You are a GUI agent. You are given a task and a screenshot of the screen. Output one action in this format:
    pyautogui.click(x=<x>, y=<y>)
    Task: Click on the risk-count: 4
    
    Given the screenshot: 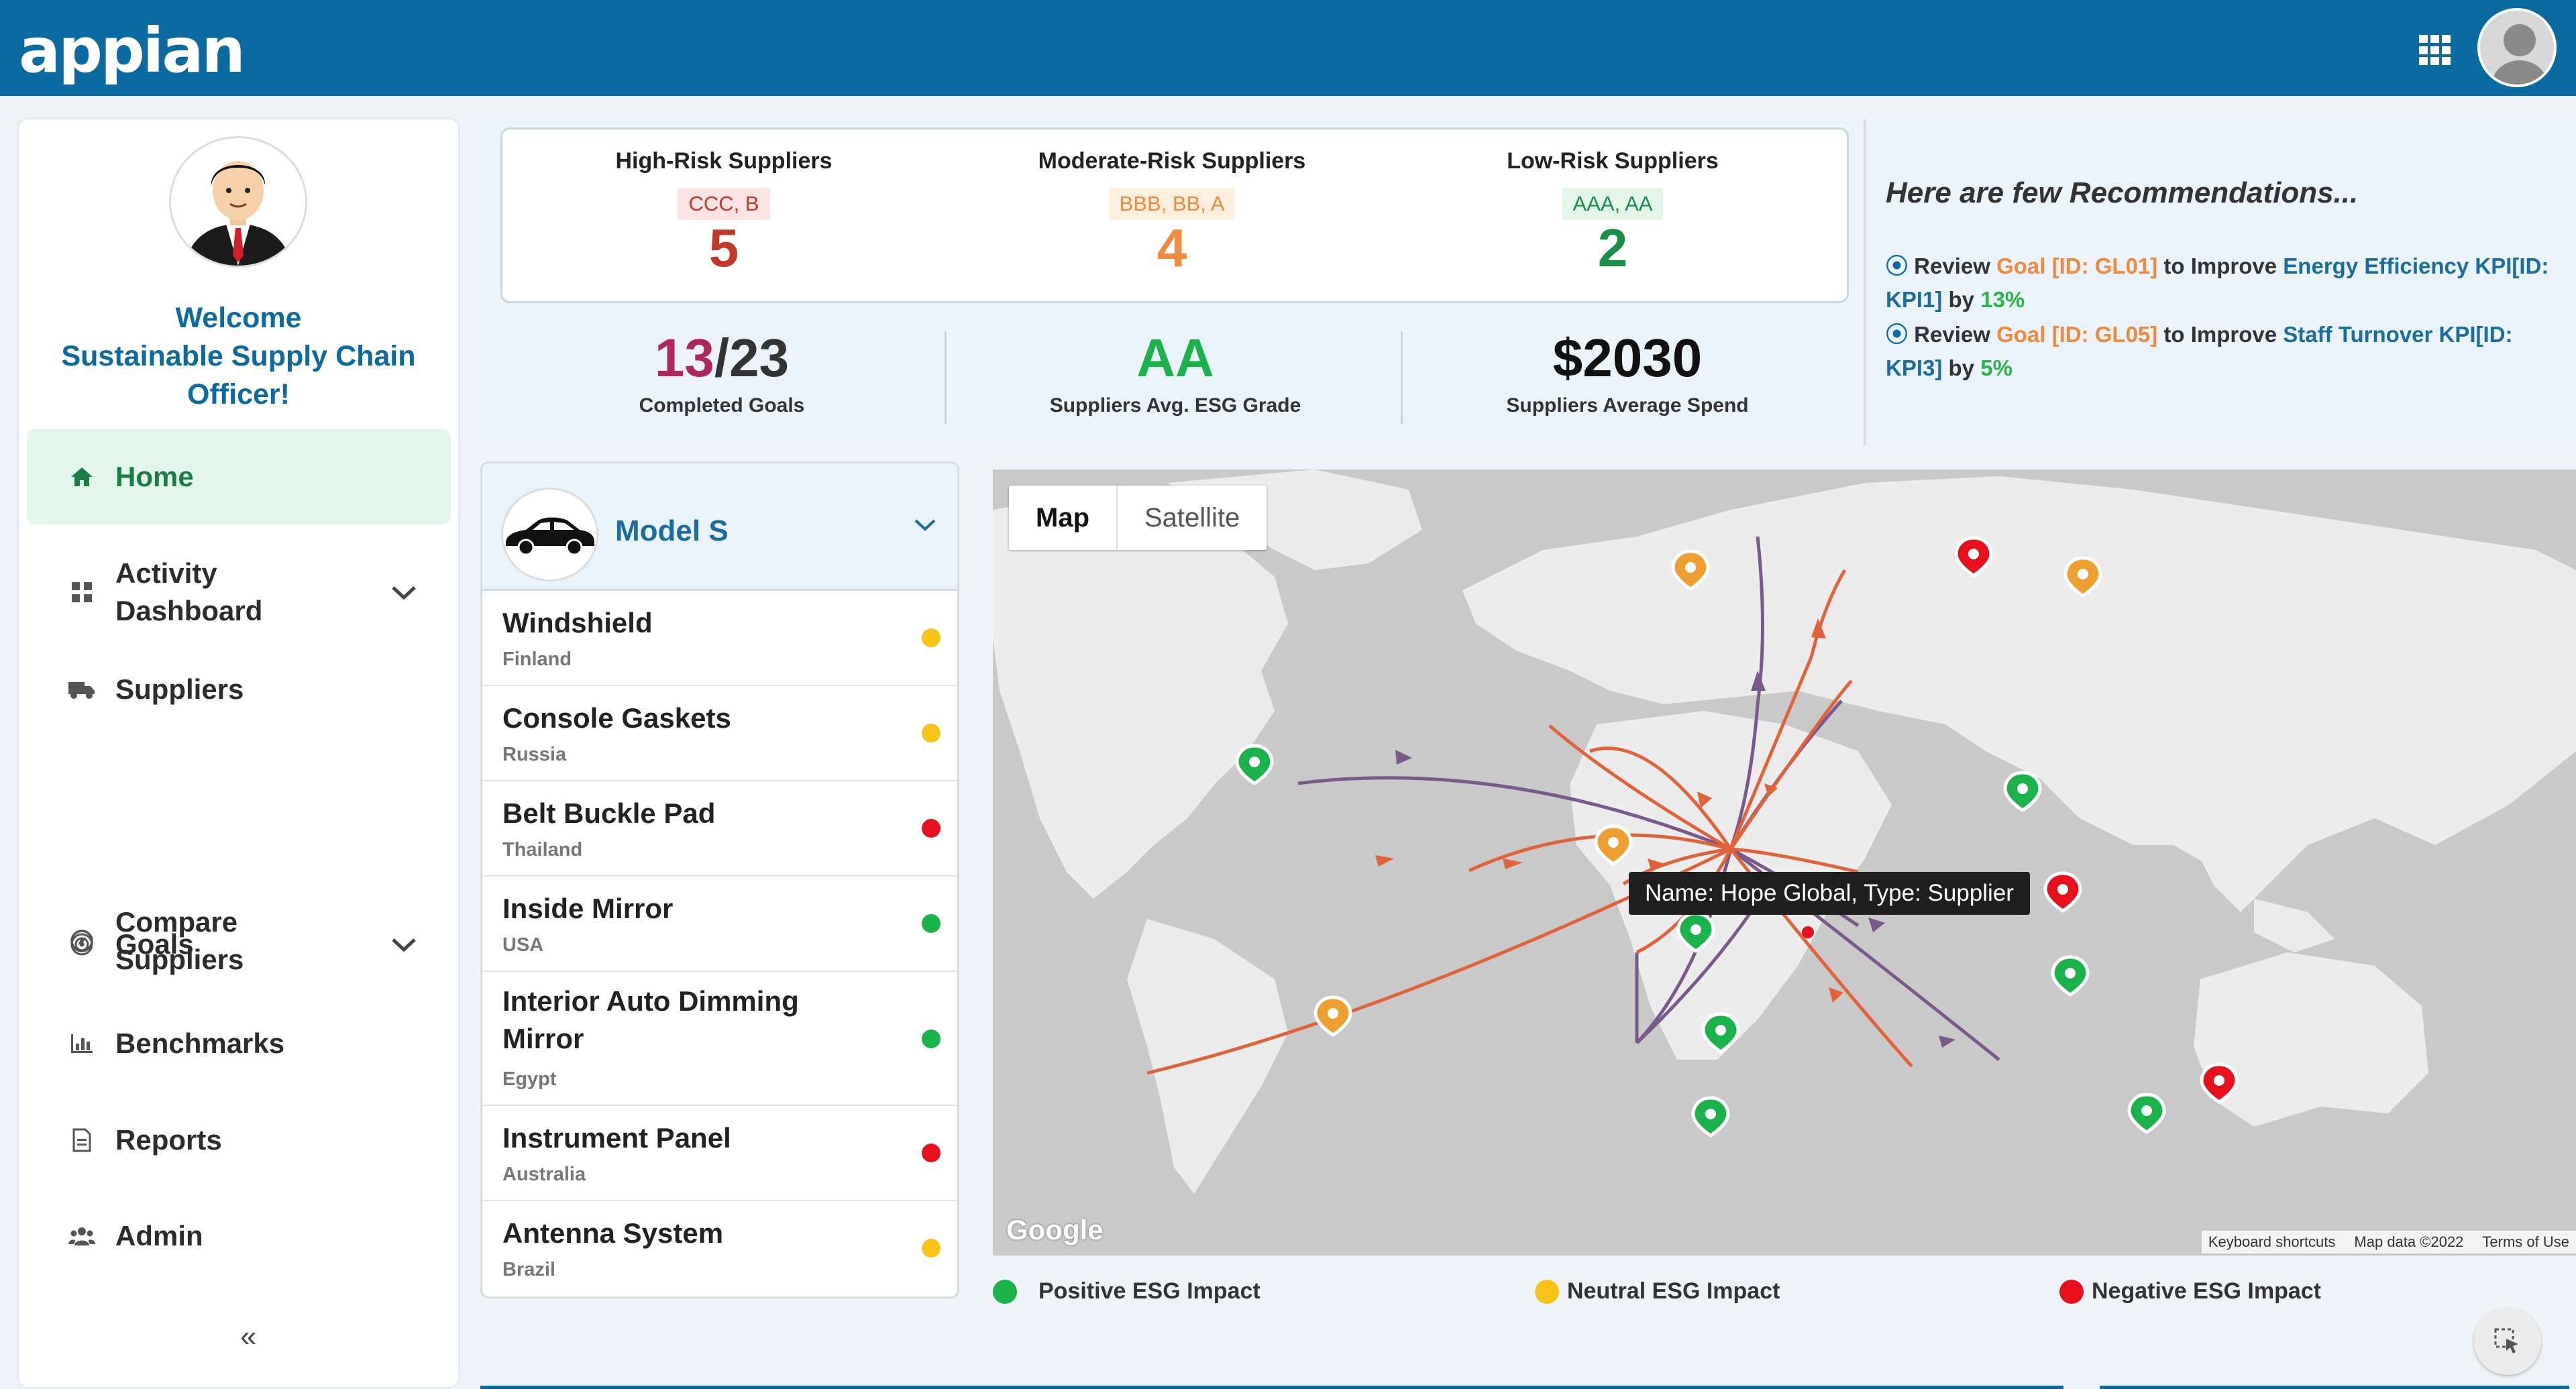 What is the action you would take?
    pyautogui.click(x=1172, y=248)
    